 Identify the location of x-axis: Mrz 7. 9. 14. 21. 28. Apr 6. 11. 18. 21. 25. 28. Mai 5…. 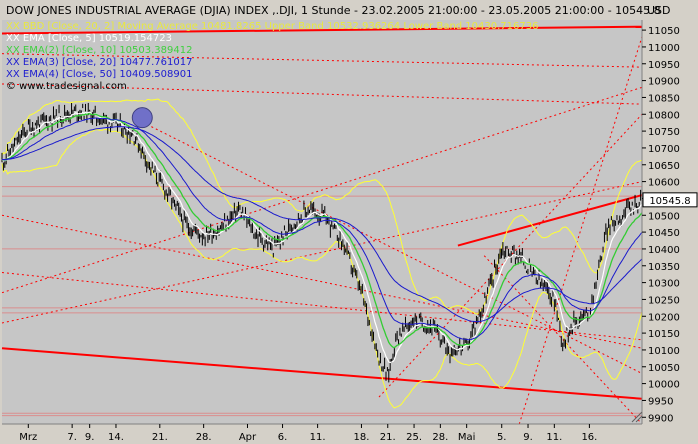
(322, 433).